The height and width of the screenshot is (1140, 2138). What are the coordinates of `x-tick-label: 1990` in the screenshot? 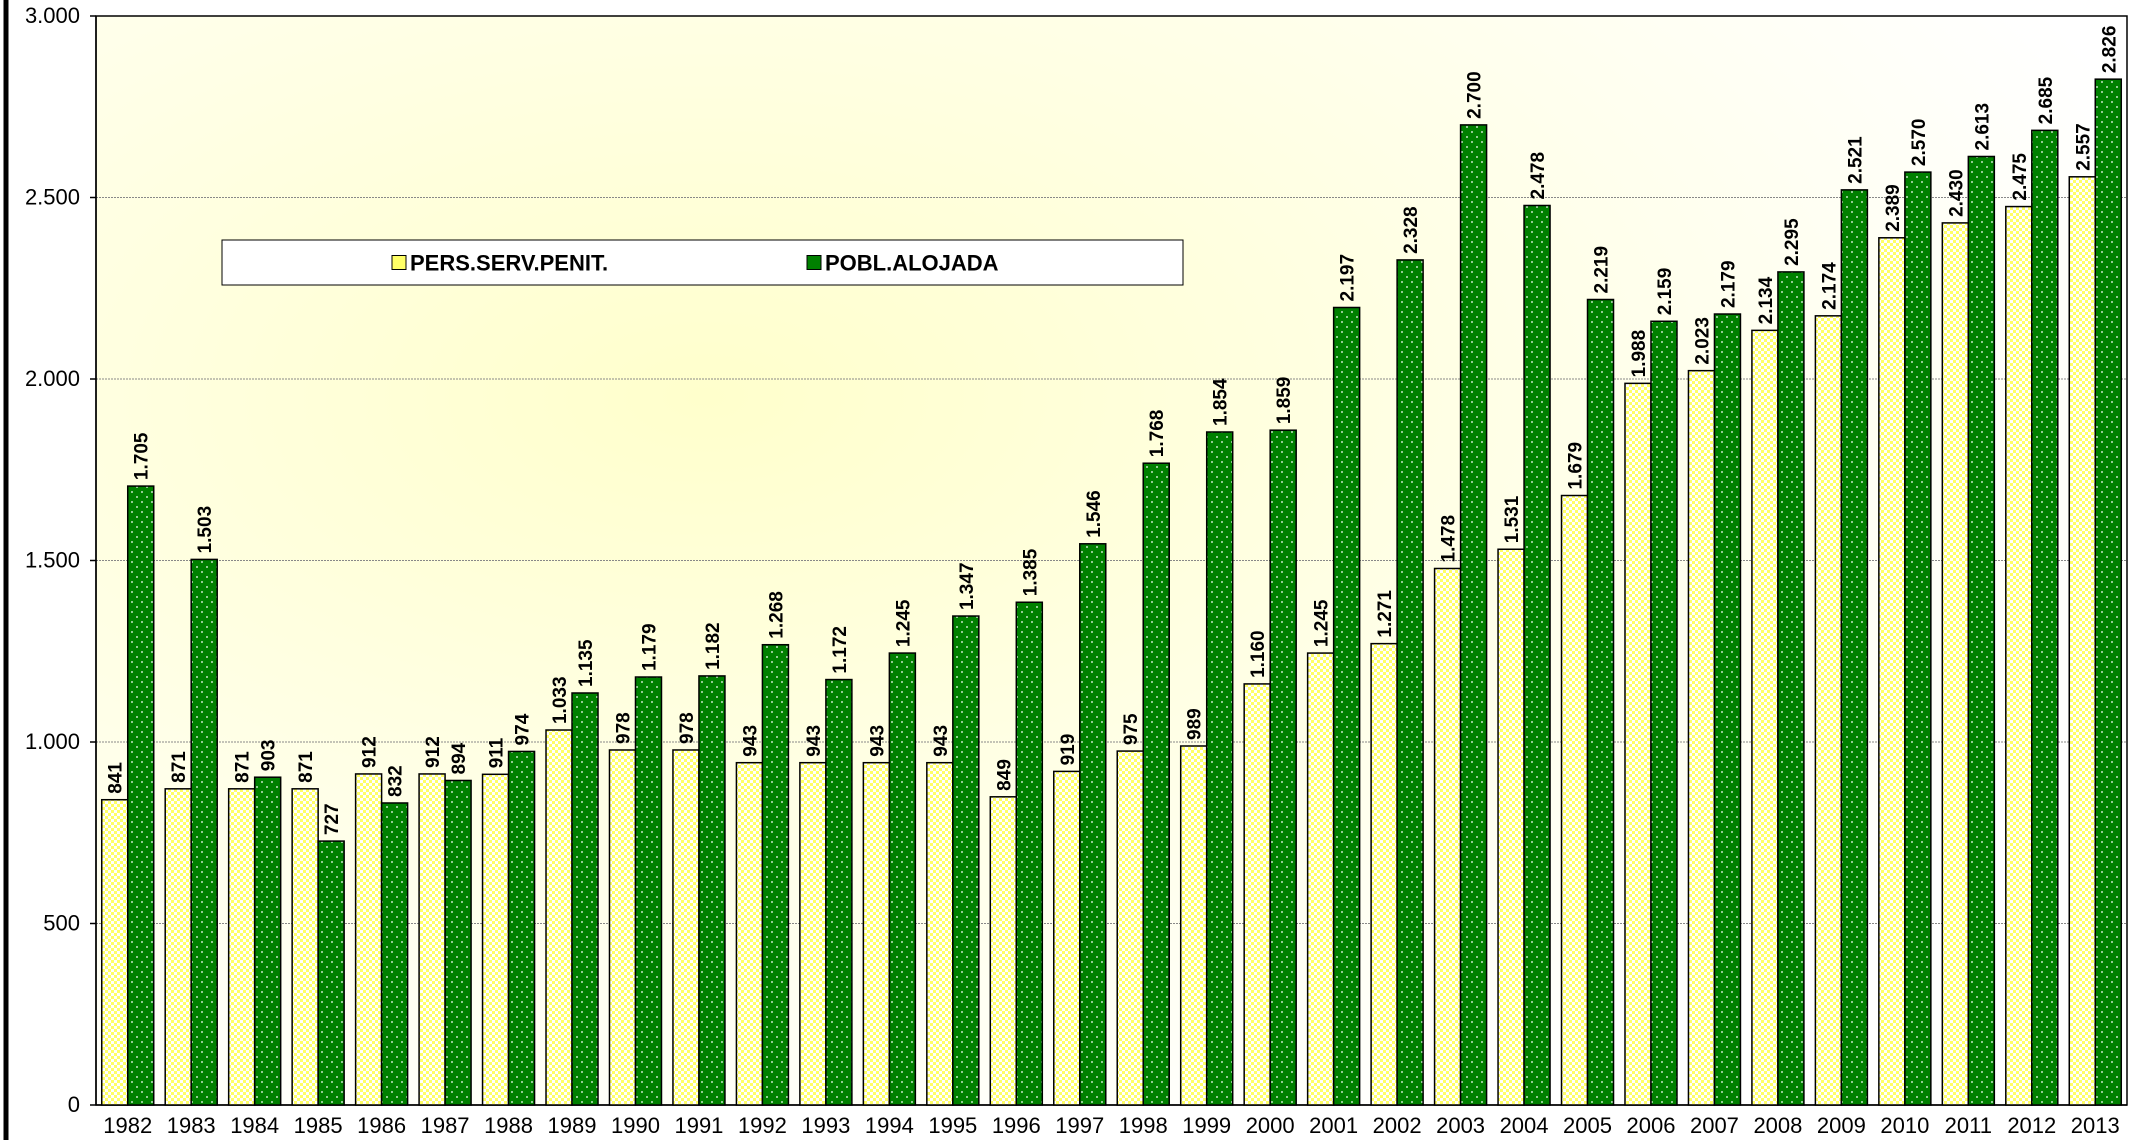 It's located at (635, 1125).